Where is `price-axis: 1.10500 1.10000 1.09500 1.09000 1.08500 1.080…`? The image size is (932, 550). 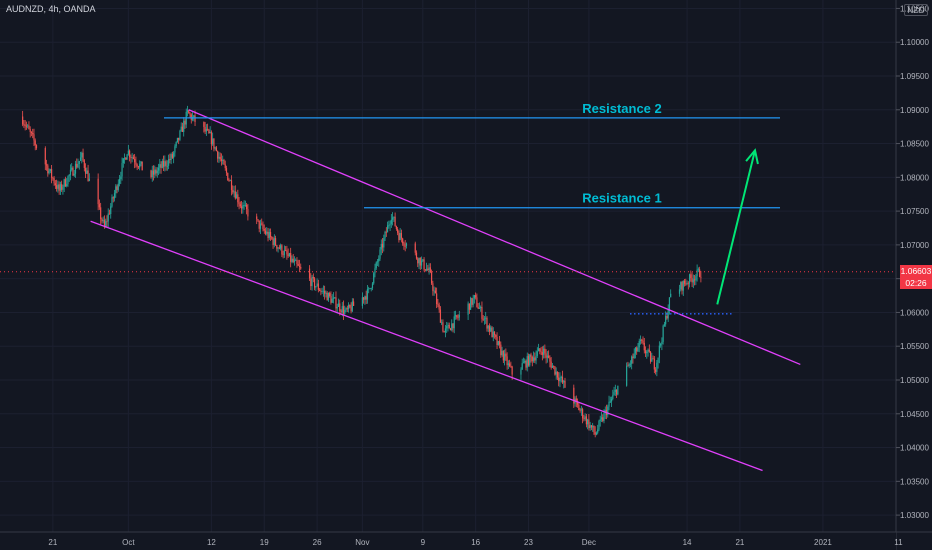 price-axis: 1.10500 1.10000 1.09500 1.09000 1.08500 1.080… is located at coordinates (912, 262).